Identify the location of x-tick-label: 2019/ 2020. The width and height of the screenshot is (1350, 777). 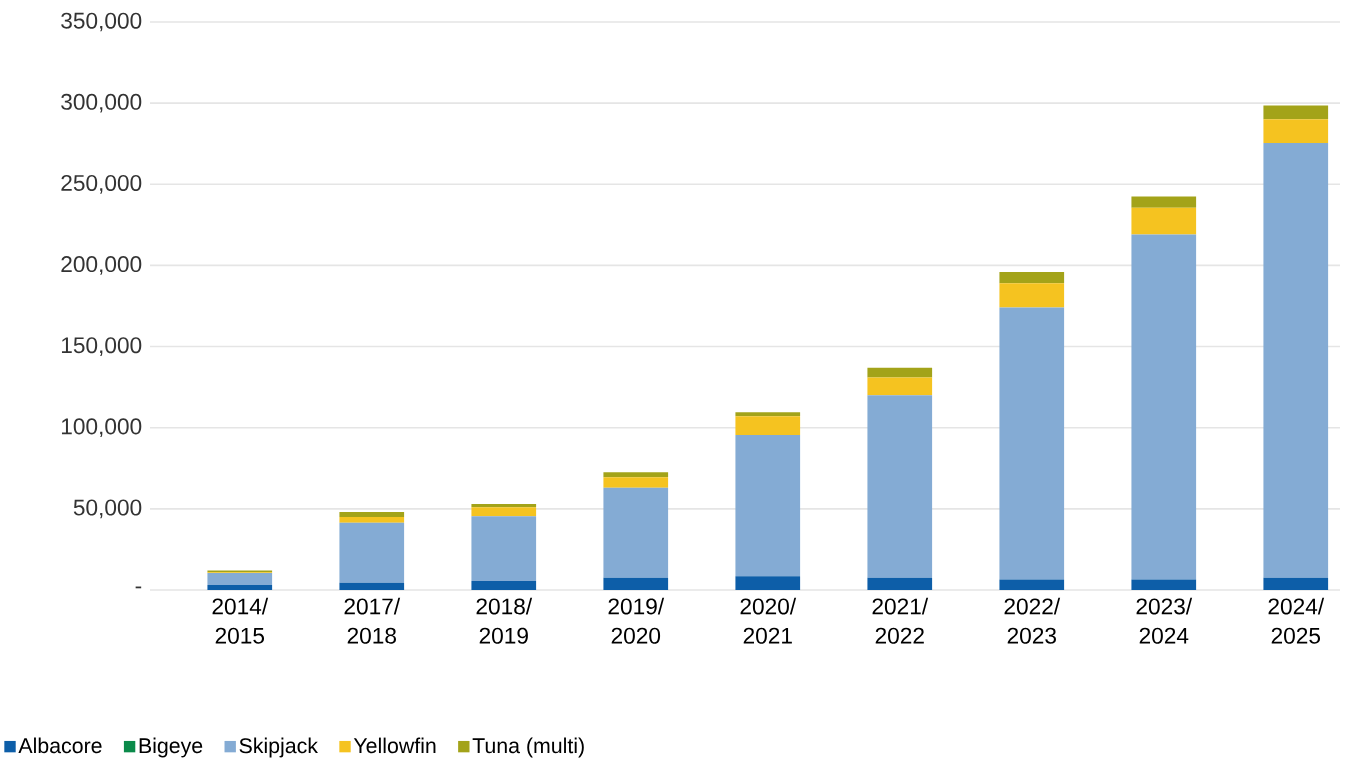
(636, 620).